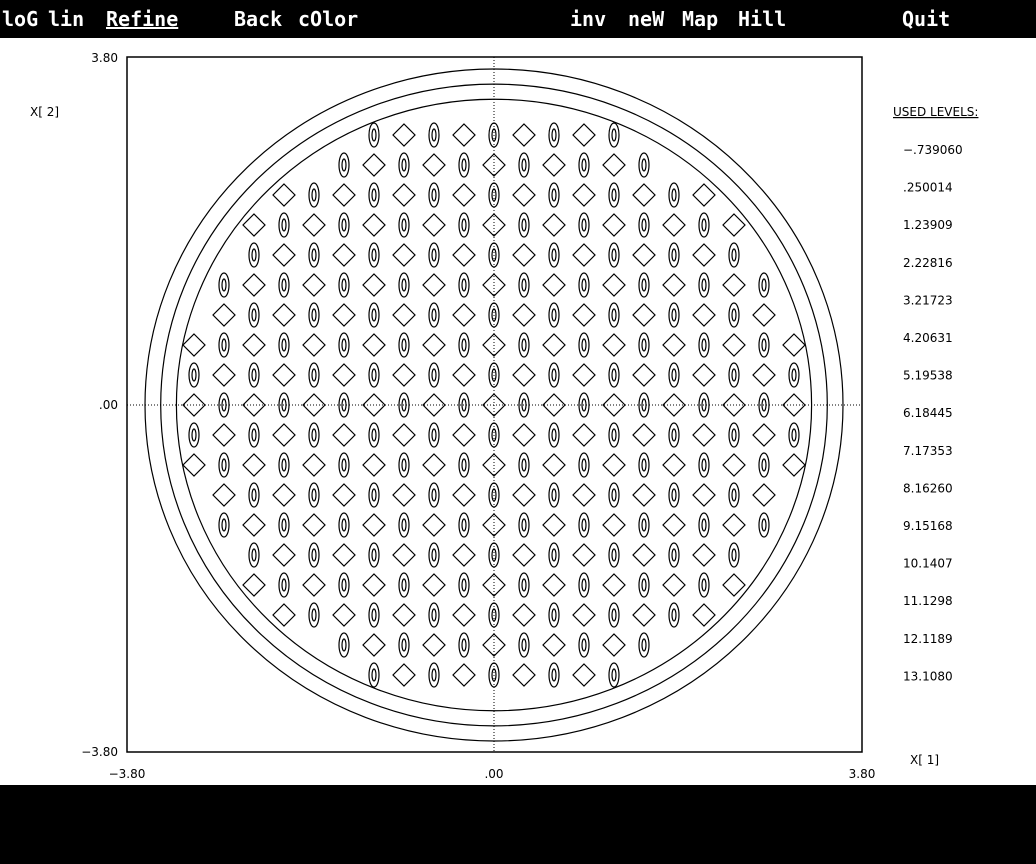 The width and height of the screenshot is (1036, 864). I want to click on menu-item: loG, so click(20, 19).